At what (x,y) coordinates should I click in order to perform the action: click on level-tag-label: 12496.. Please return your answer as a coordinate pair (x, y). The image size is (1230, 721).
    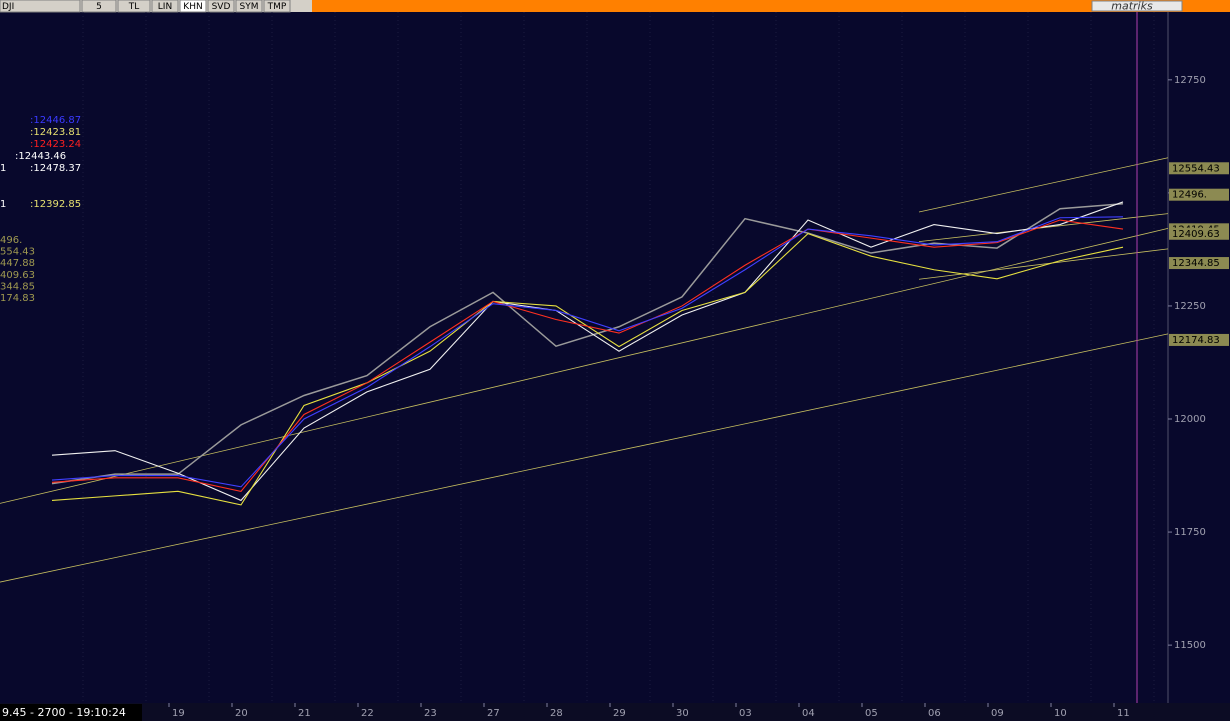
    Looking at the image, I should click on (1189, 195).